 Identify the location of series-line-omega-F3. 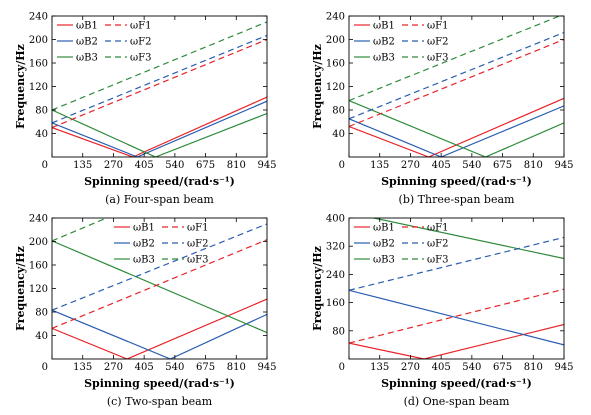
(79, 230).